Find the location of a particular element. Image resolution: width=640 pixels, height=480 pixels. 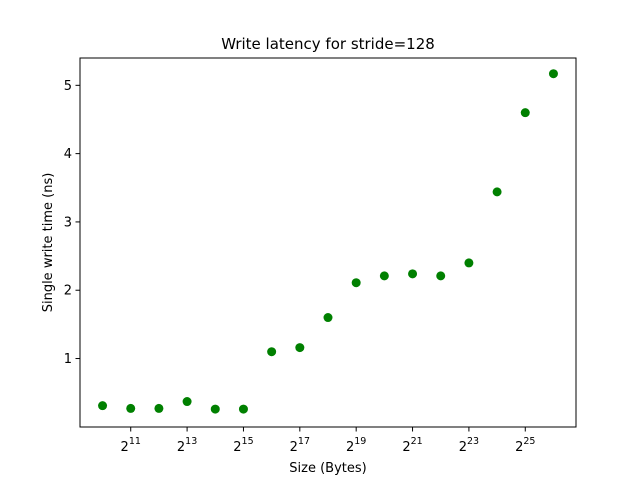

y-tick-label: 3 is located at coordinates (68, 222).